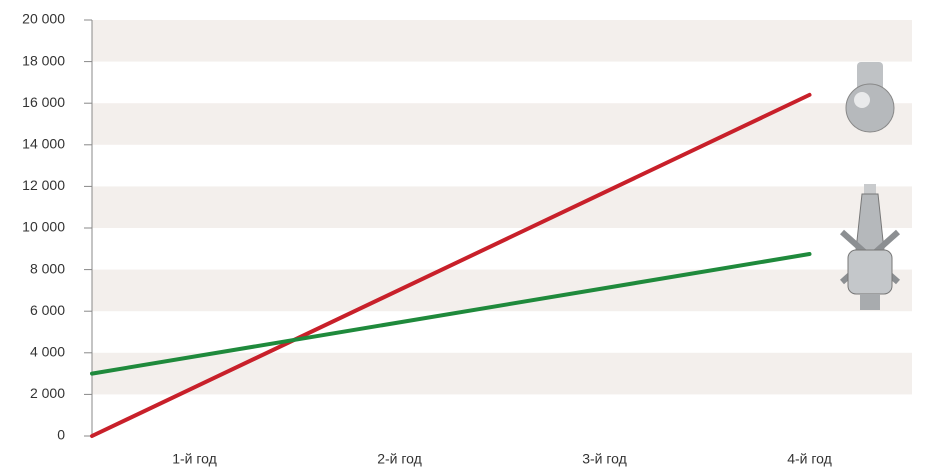  Describe the element at coordinates (870, 165) in the screenshot. I see `product-images` at that location.